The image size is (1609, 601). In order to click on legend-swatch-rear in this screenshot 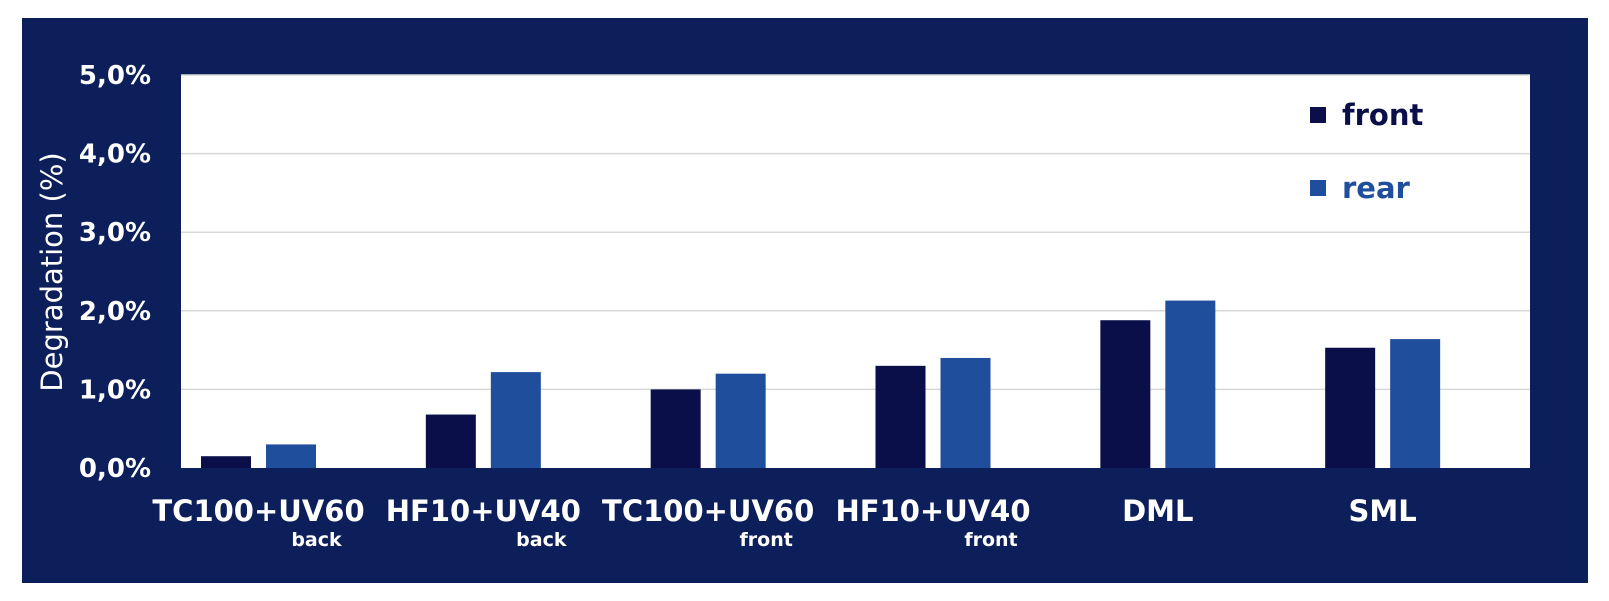, I will do `click(1318, 188)`.